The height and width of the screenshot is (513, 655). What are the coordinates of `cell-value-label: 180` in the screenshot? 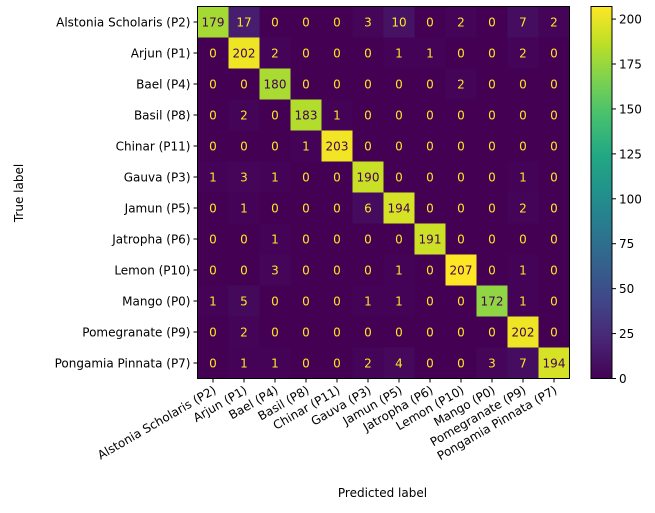 It's located at (275, 85).